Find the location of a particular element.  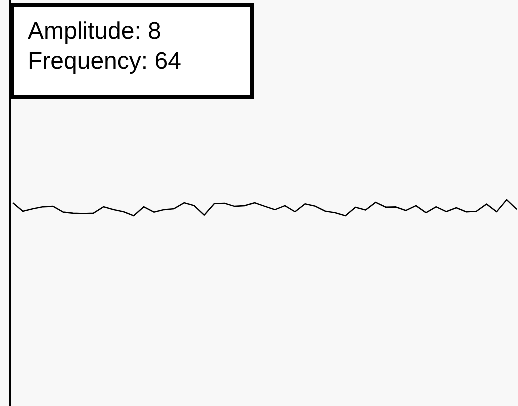

text: Amplitude: 8 is located at coordinates (95, 32).